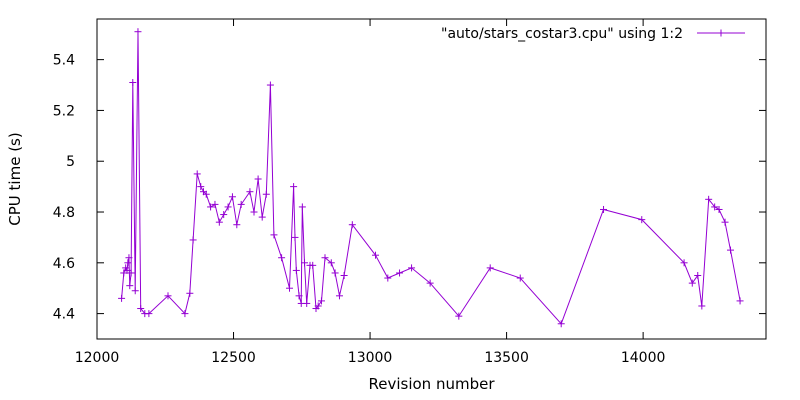 The width and height of the screenshot is (800, 400). Describe the element at coordinates (506, 358) in the screenshot. I see `x-tick-label: 13500` at that location.